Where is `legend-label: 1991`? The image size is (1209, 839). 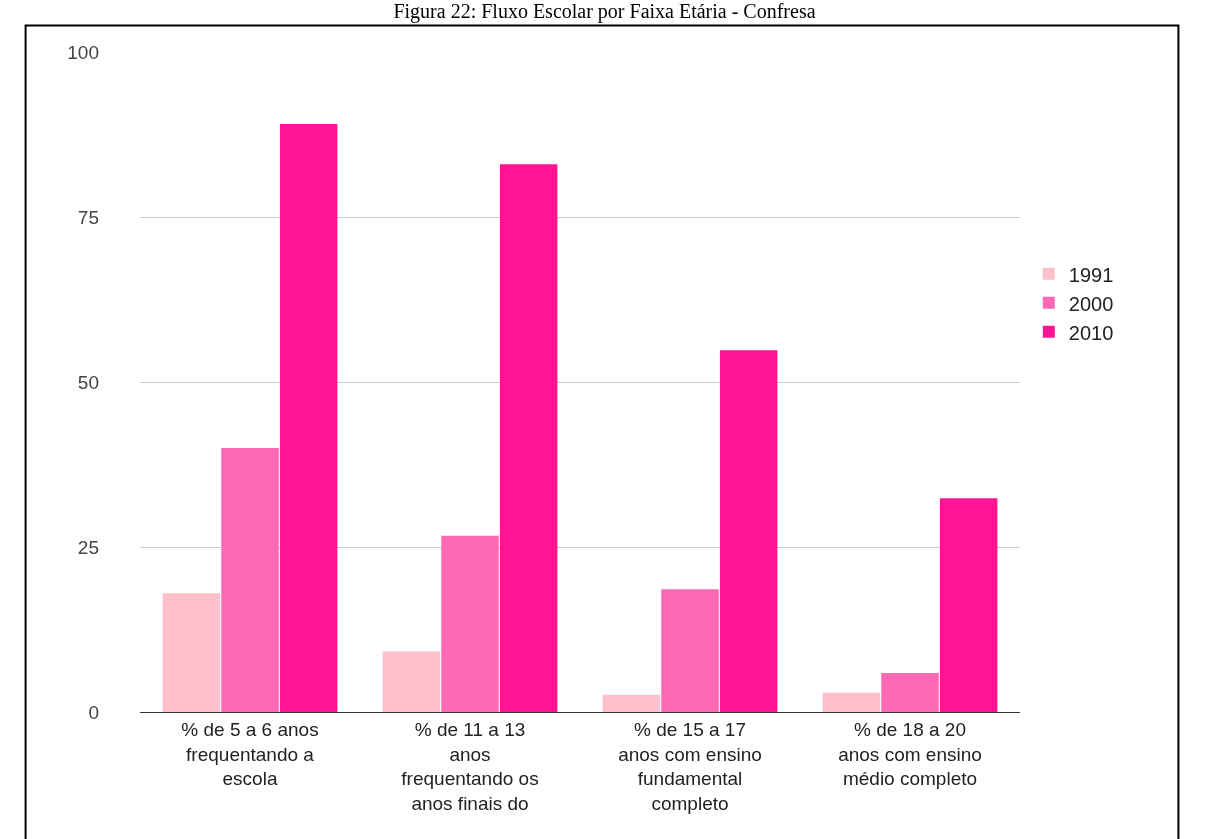 legend-label: 1991 is located at coordinates (1091, 274).